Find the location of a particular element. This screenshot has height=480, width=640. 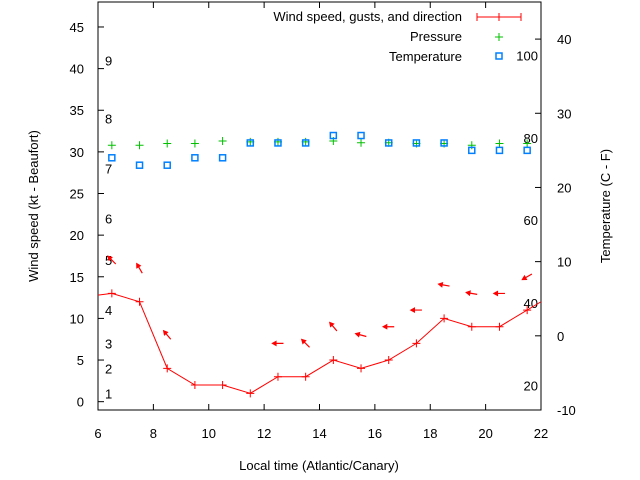

y-tick-label: 20 is located at coordinates (77, 235).